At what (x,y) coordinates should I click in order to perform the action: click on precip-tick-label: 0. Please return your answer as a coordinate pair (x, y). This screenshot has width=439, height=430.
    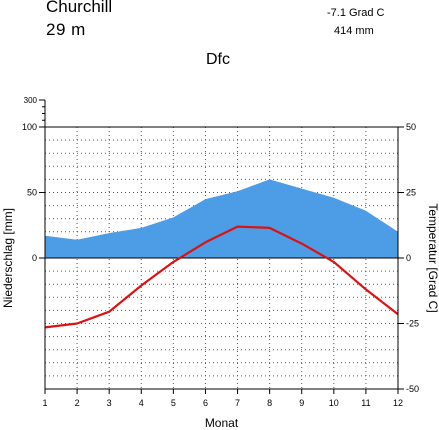
    Looking at the image, I should click on (34, 258).